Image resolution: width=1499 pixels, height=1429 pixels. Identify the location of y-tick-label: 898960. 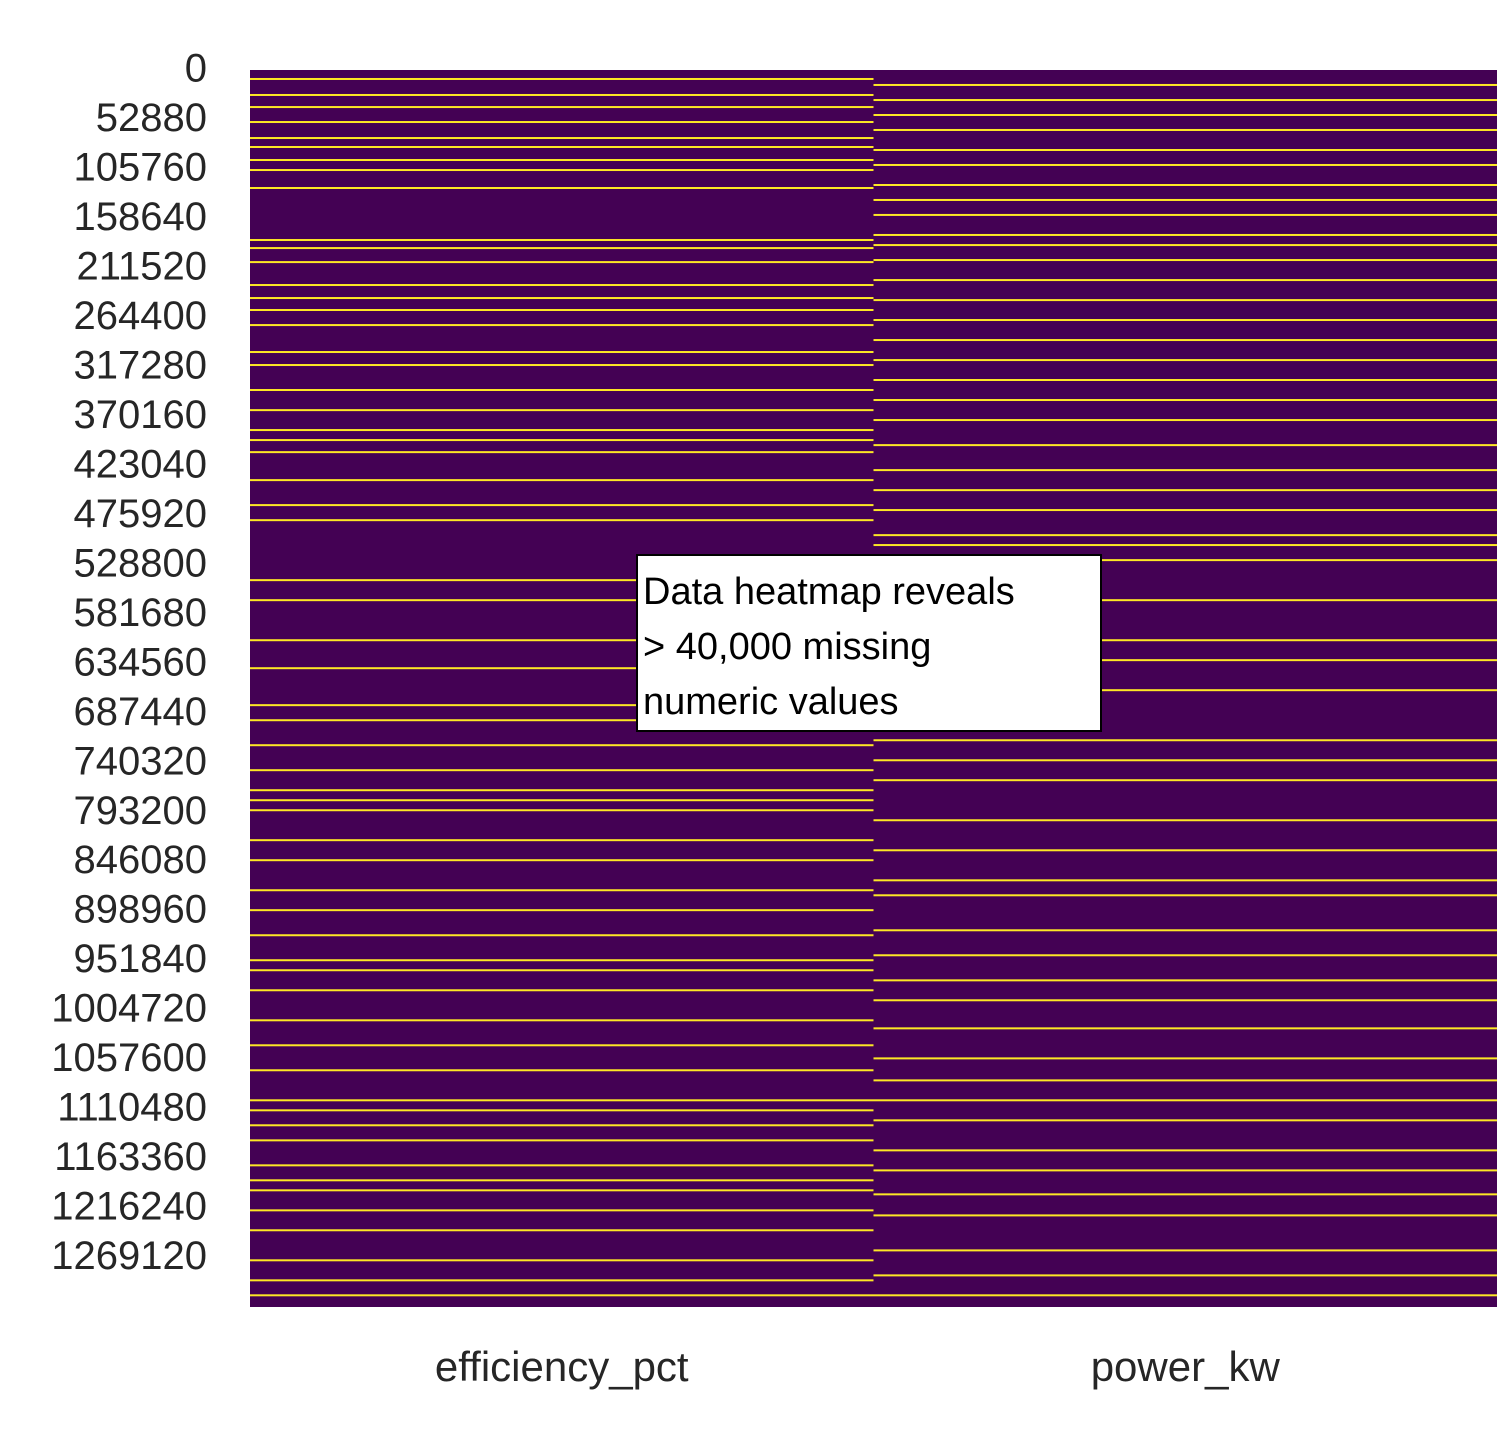
(140, 910).